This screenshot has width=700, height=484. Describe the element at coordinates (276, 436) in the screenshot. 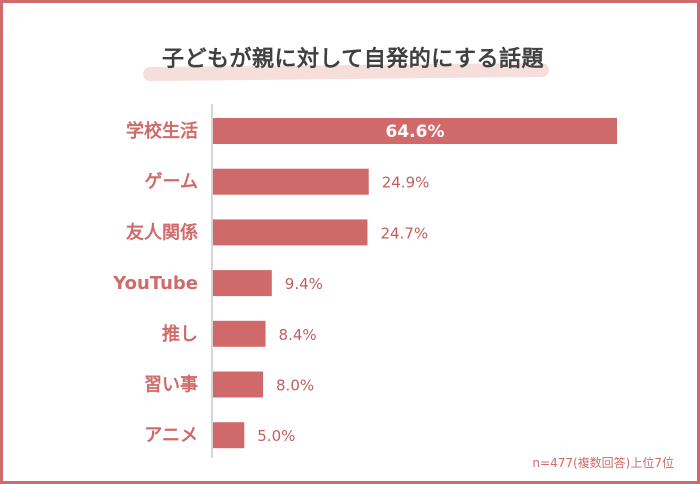

I see `value-label-6: 5.0%` at that location.